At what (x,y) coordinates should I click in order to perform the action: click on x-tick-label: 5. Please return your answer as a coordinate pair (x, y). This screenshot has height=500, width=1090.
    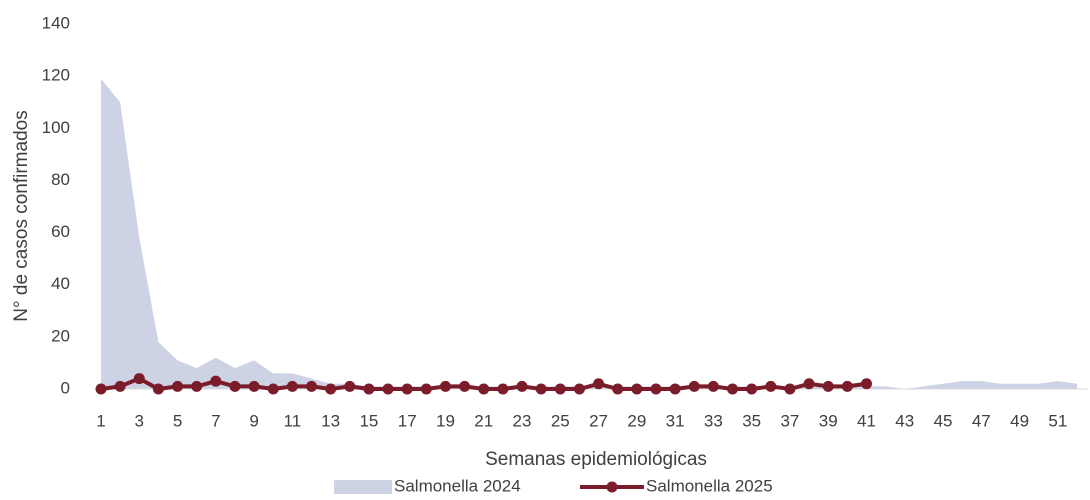
    Looking at the image, I should click on (177, 420).